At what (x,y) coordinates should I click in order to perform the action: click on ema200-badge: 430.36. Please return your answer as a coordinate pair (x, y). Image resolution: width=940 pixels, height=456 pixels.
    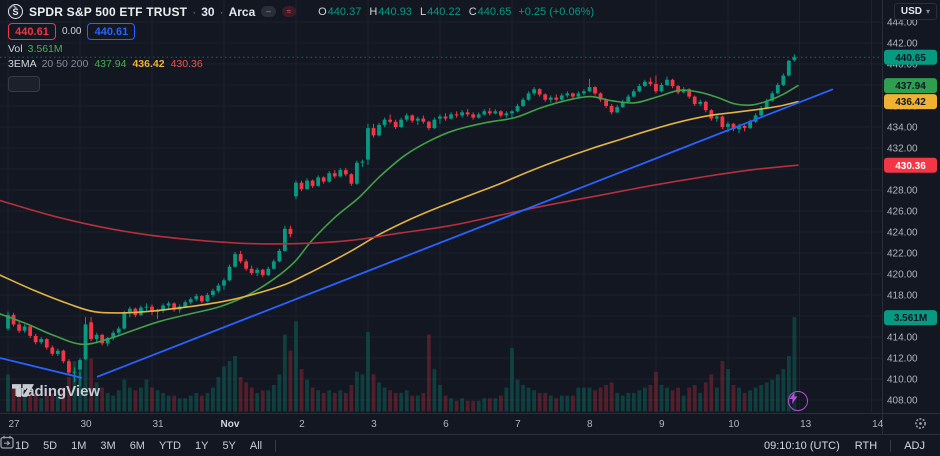
    Looking at the image, I should click on (910, 165).